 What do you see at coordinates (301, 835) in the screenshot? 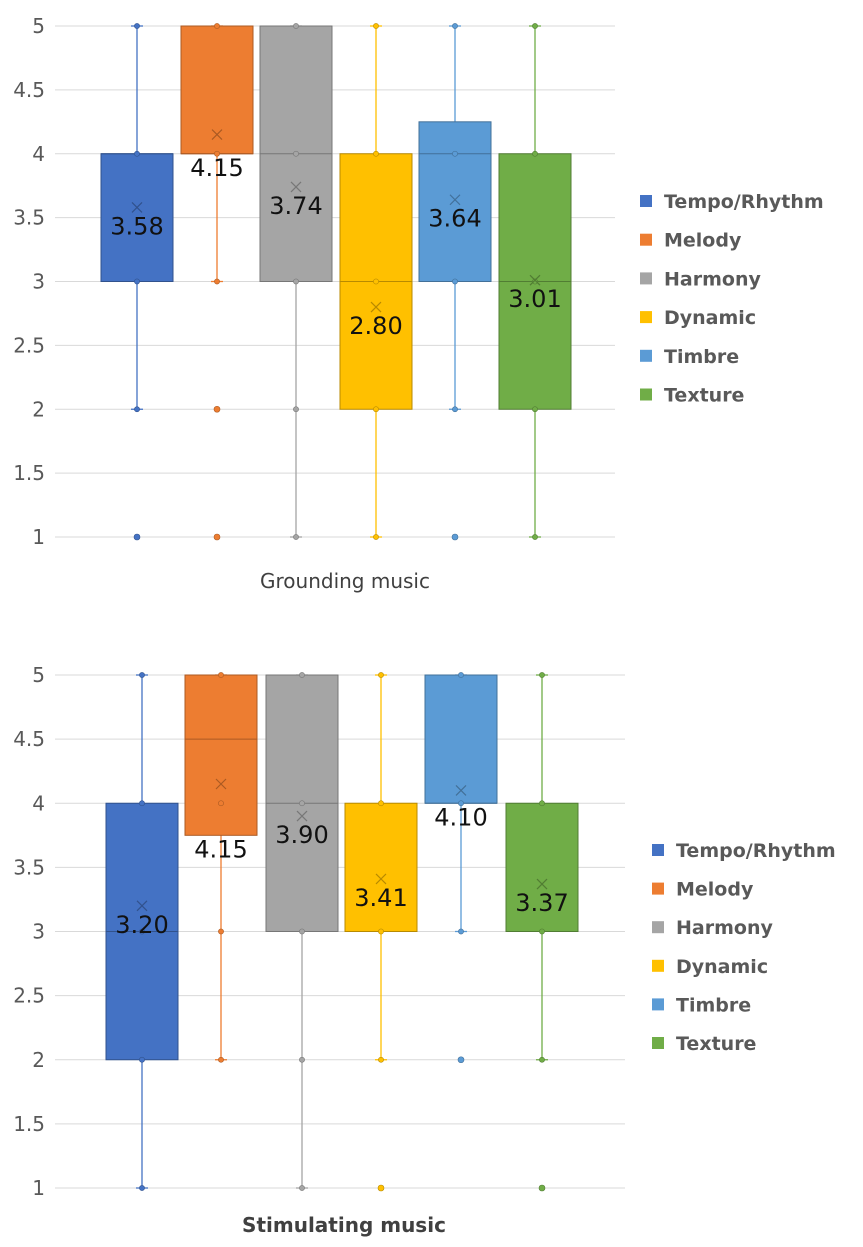
I see `mean-data-label: 3.90` at bounding box center [301, 835].